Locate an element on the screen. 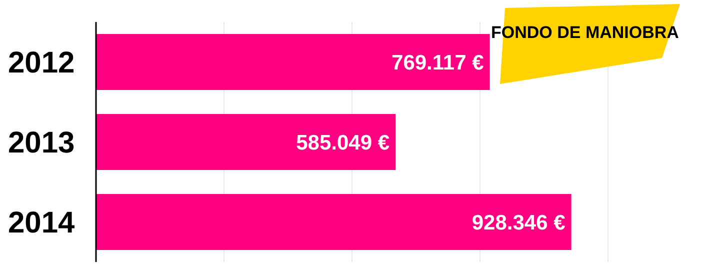 This screenshot has height=265, width=707. y-tick-label: 2012 is located at coordinates (41, 63).